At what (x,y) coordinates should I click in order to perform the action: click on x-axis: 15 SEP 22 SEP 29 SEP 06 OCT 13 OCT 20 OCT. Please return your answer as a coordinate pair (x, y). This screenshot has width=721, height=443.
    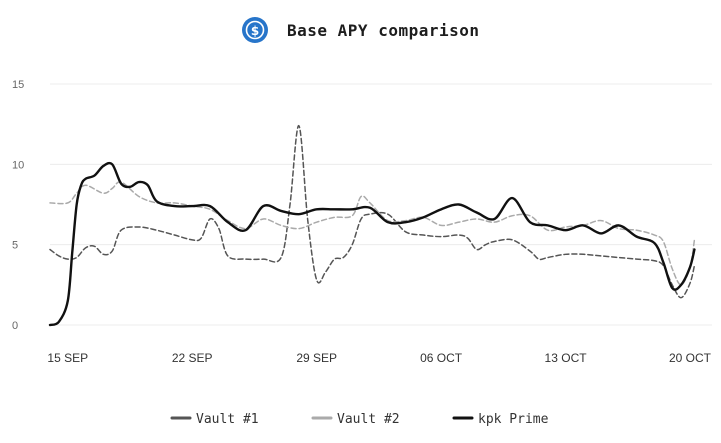
    Looking at the image, I should click on (379, 358).